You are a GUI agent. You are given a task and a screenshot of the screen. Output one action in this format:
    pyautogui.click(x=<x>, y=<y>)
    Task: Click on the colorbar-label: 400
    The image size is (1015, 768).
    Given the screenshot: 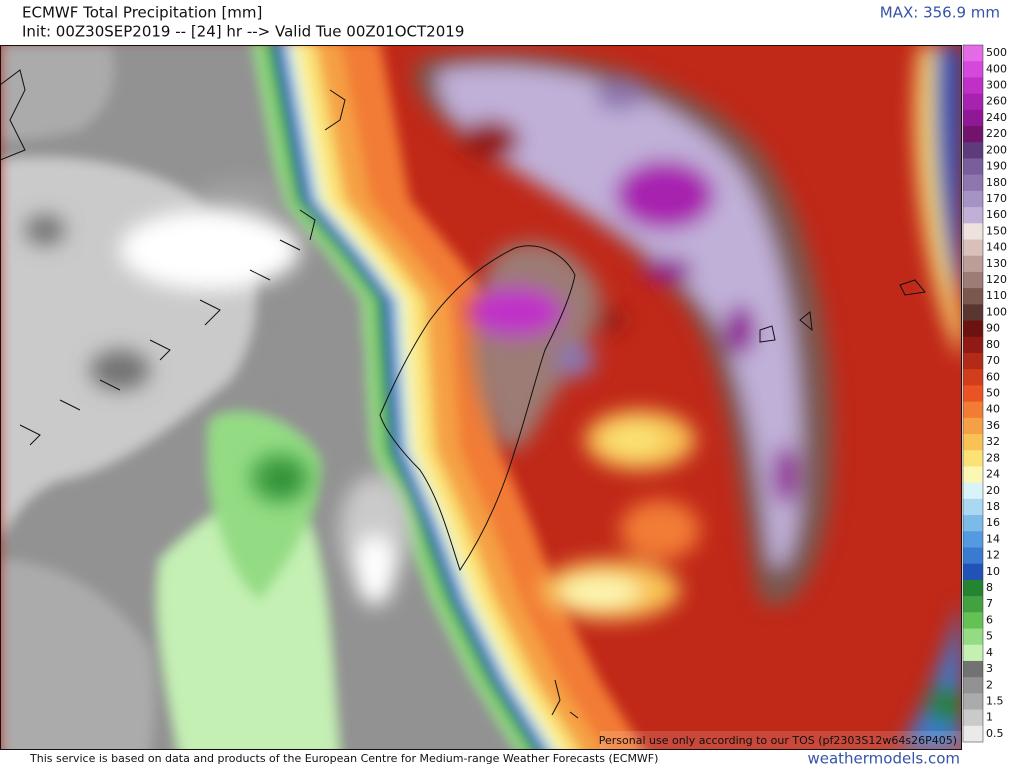 What is the action you would take?
    pyautogui.click(x=996, y=68)
    